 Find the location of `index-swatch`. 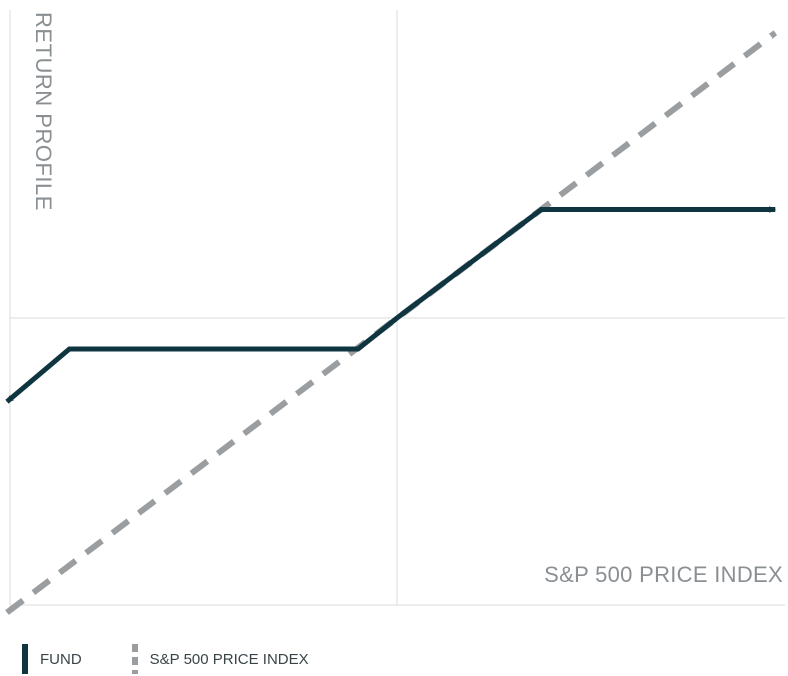

index-swatch is located at coordinates (134, 659).